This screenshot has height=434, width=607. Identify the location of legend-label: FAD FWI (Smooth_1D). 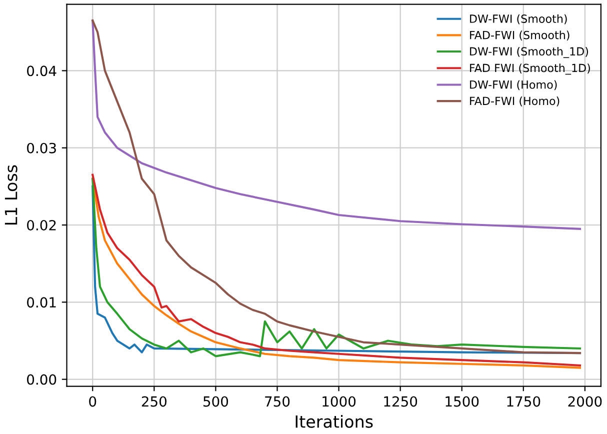
(530, 69).